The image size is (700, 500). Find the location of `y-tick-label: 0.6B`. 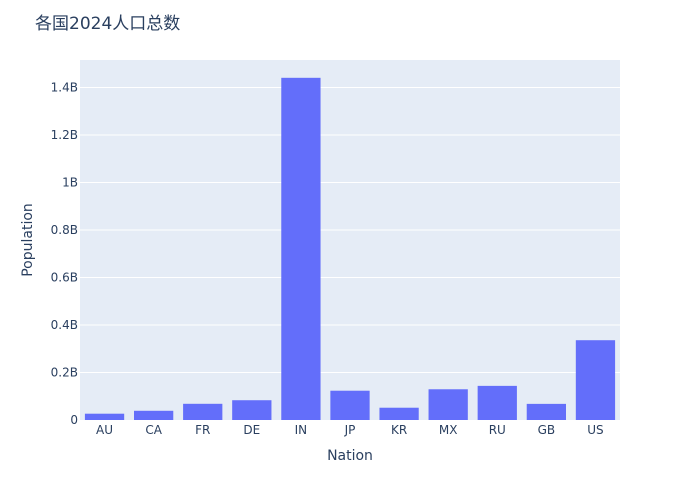

y-tick-label: 0.6B is located at coordinates (64, 278).